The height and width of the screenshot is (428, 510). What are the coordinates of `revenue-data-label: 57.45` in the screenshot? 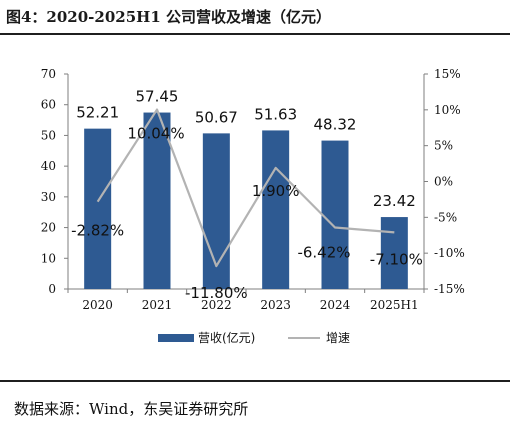 It's located at (157, 97).